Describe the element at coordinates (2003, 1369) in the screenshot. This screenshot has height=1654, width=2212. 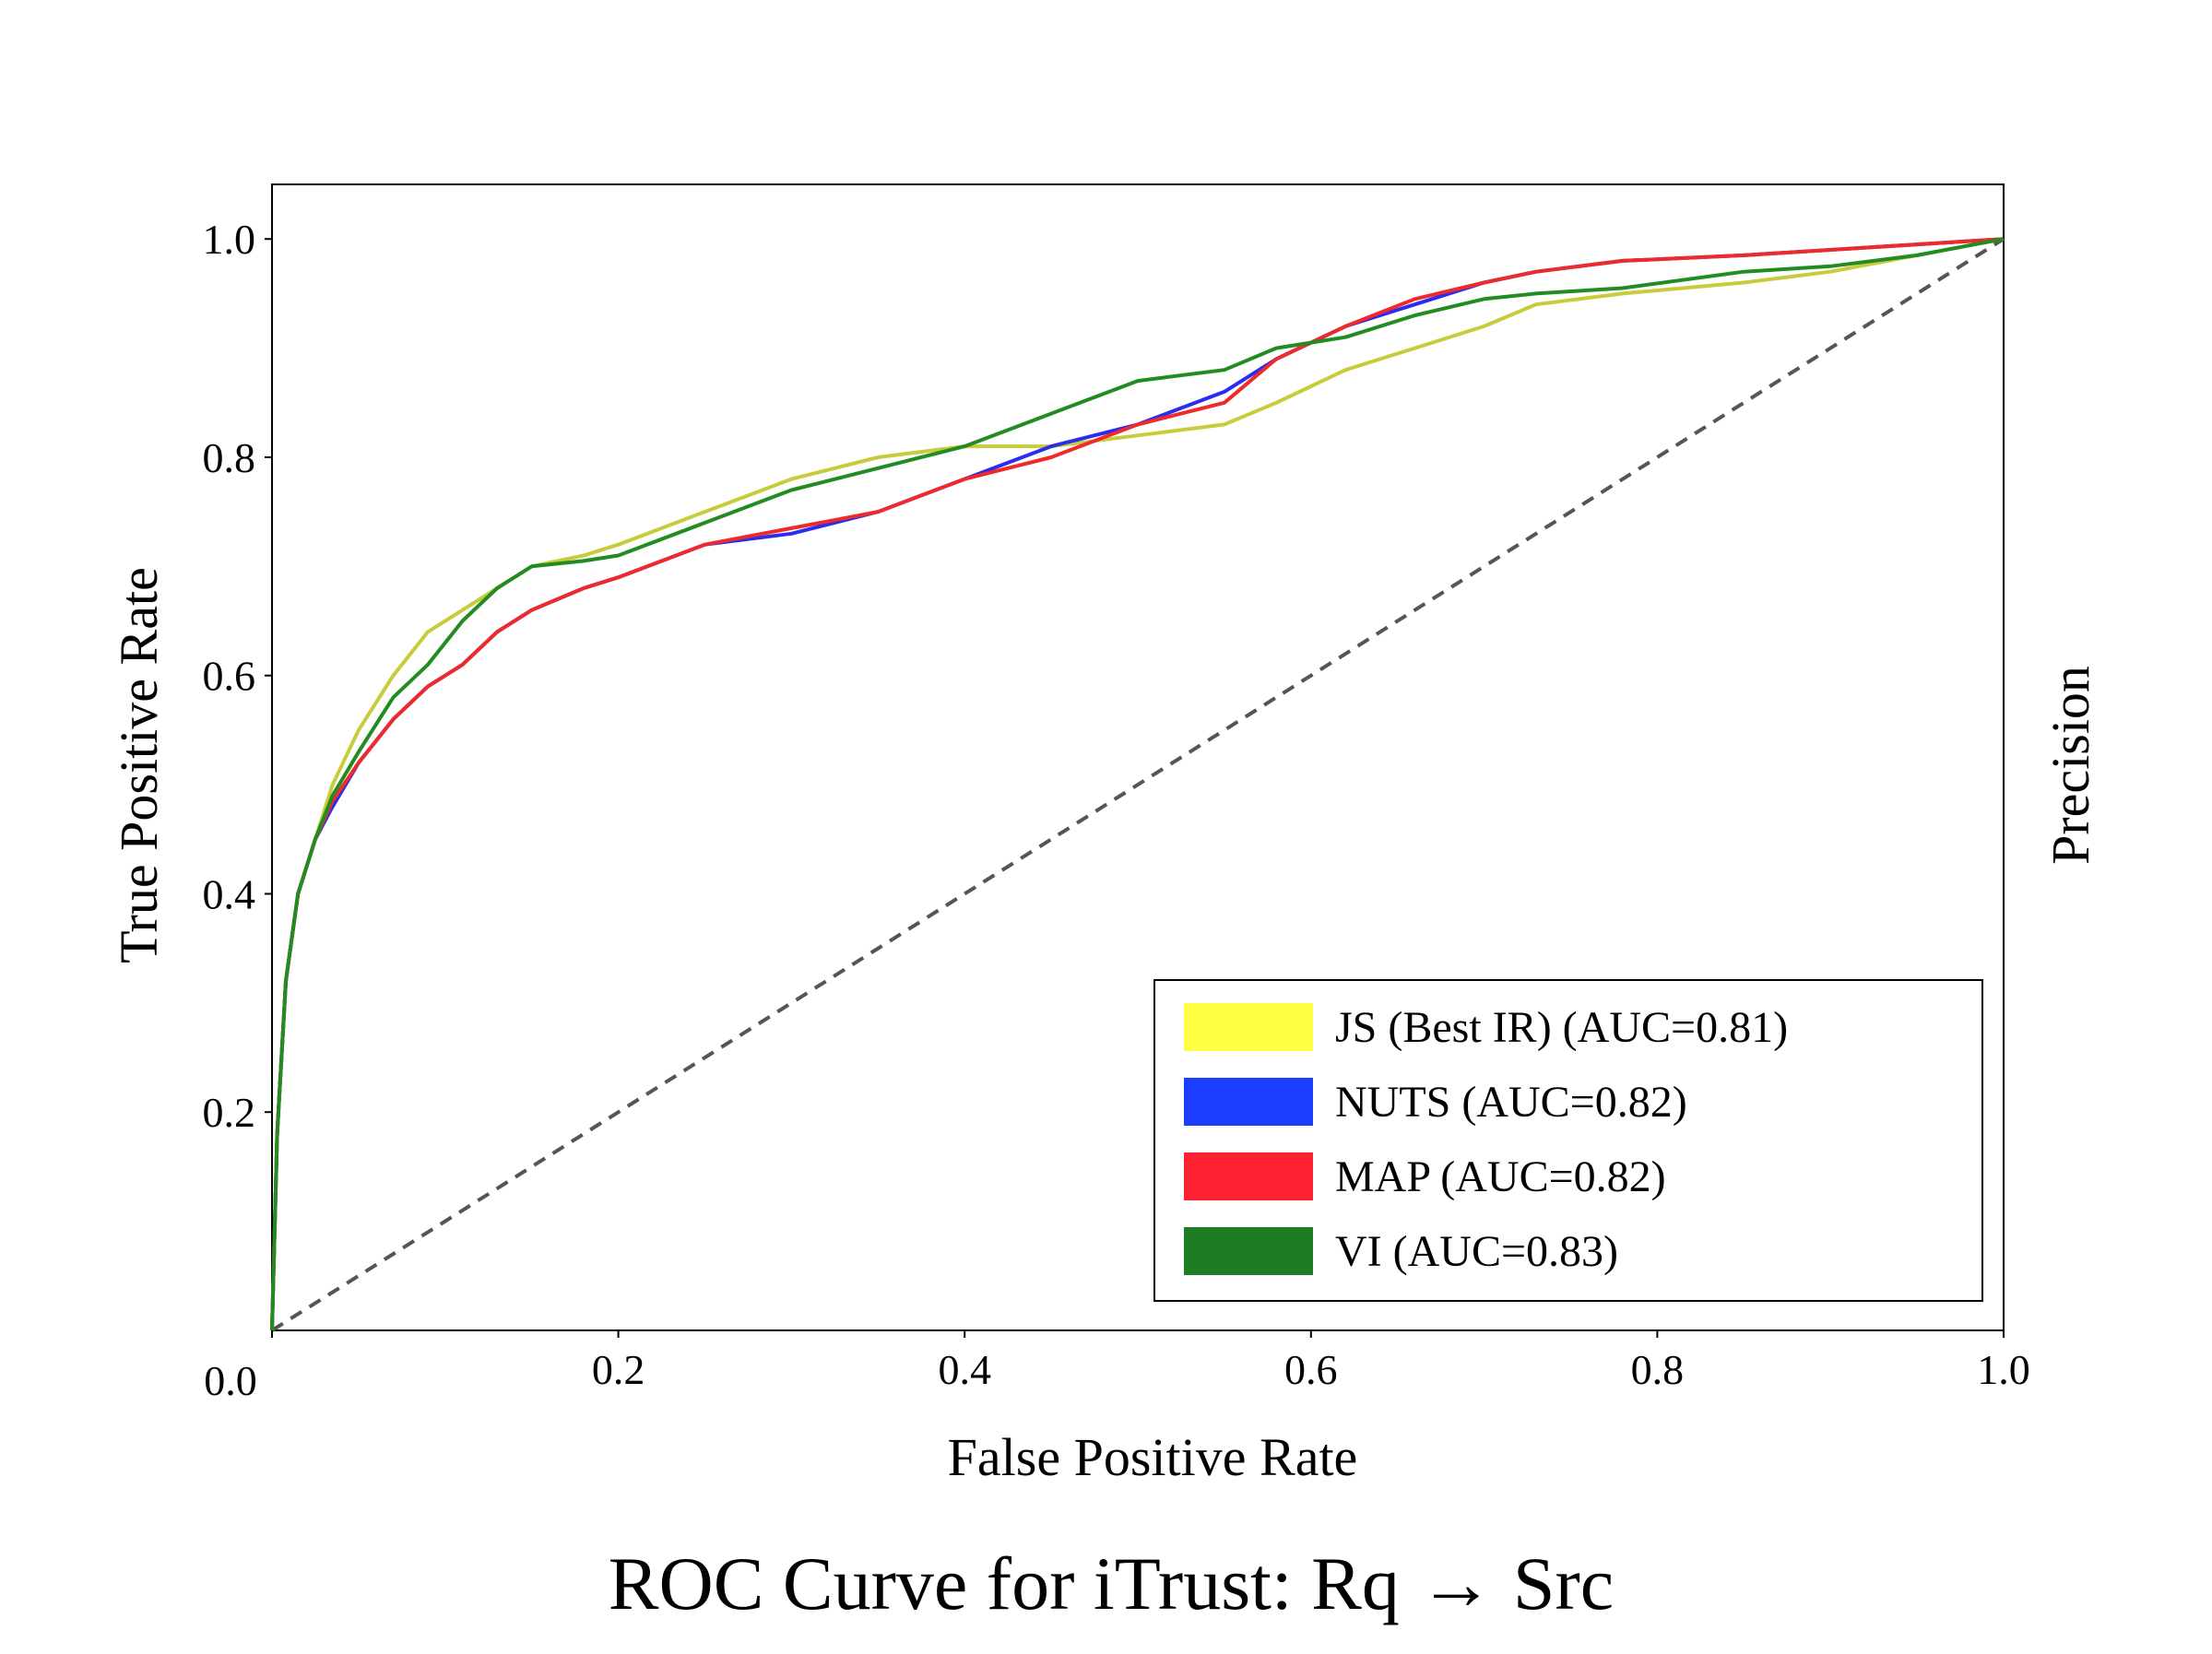
I see `x-tick-label: 1.0` at that location.